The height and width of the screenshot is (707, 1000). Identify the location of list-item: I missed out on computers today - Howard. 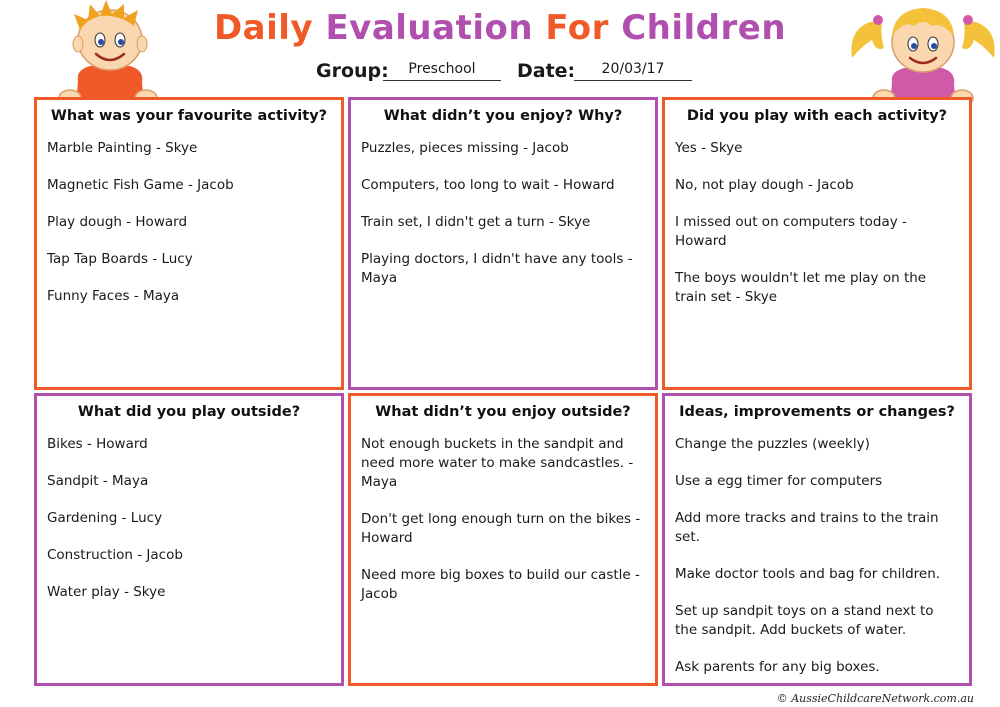
(791, 231).